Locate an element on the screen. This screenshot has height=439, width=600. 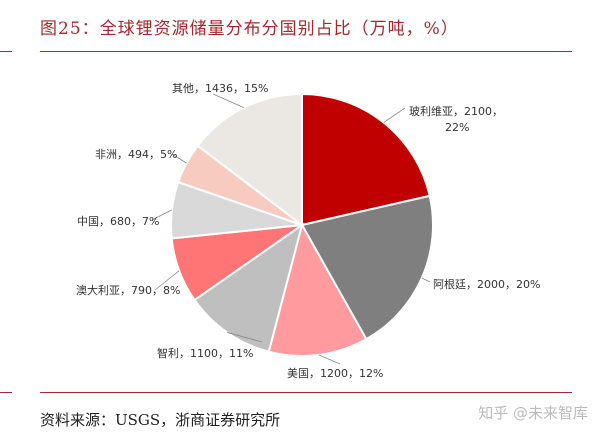
label-australia: 澳大利亚，790，8% is located at coordinates (128, 290).